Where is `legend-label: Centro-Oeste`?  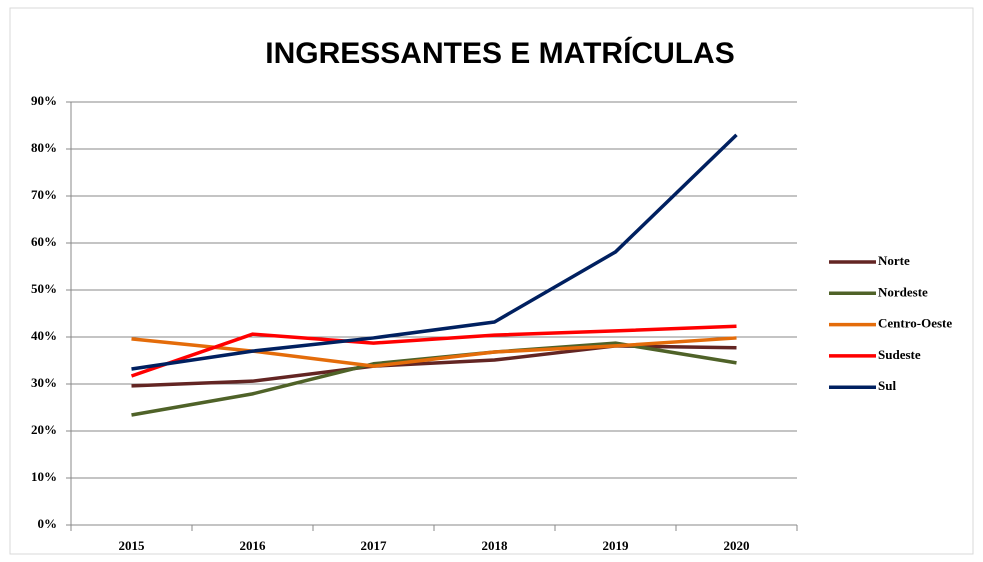 legend-label: Centro-Oeste is located at coordinates (915, 323).